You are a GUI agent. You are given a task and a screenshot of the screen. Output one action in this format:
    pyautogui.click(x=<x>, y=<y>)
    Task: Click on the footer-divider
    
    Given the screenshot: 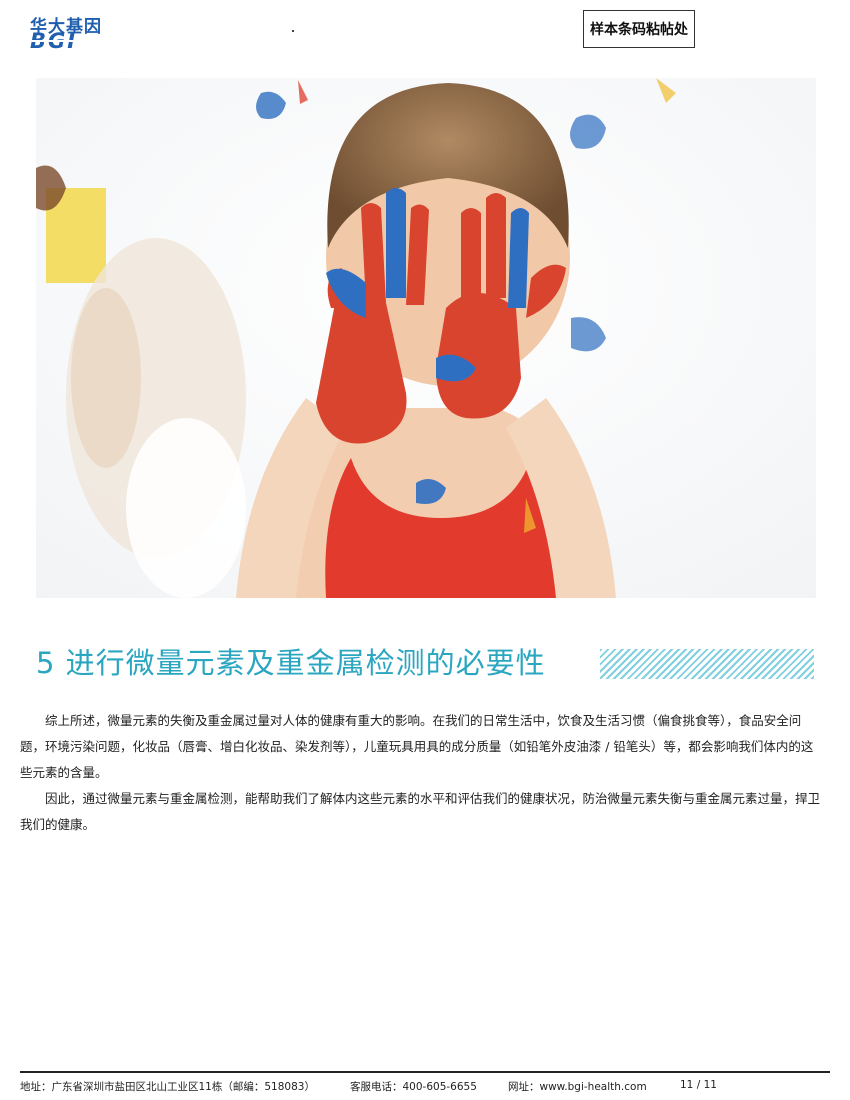 What is the action you would take?
    pyautogui.click(x=425, y=1072)
    